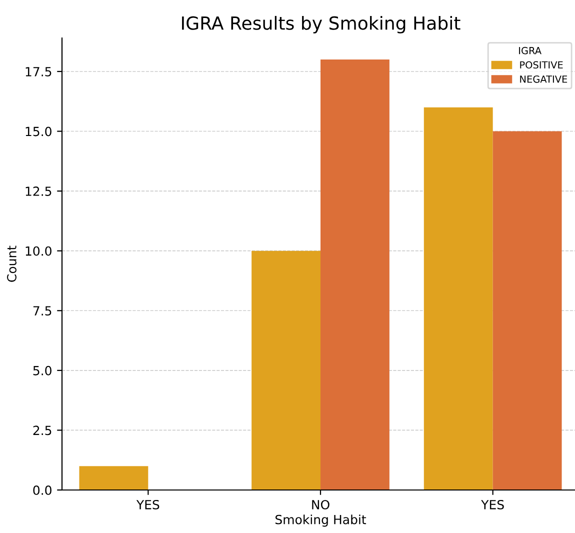  I want to click on y-tick-label: 12.5, so click(39, 191).